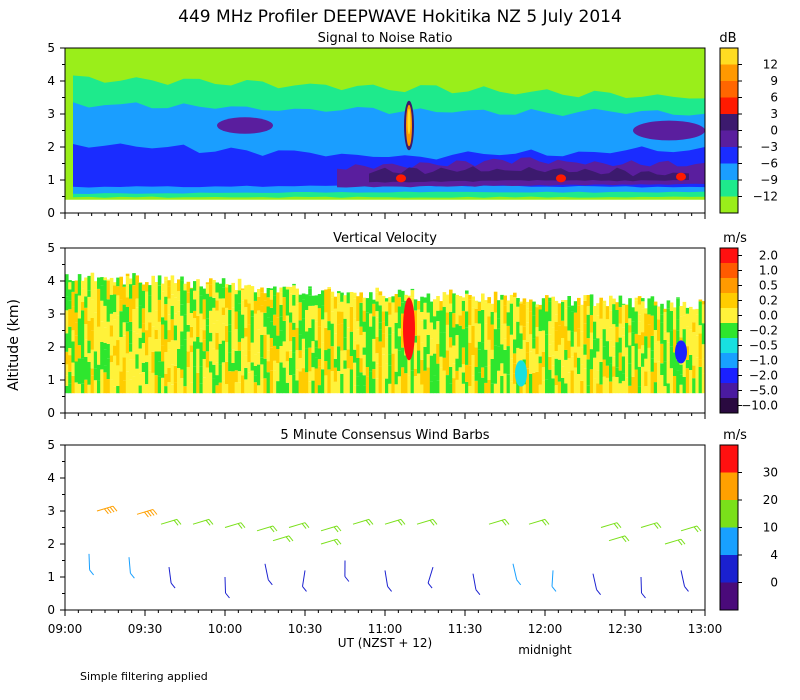 This screenshot has width=800, height=700. What do you see at coordinates (266, 571) in the screenshot?
I see `wind-barb-staff` at bounding box center [266, 571].